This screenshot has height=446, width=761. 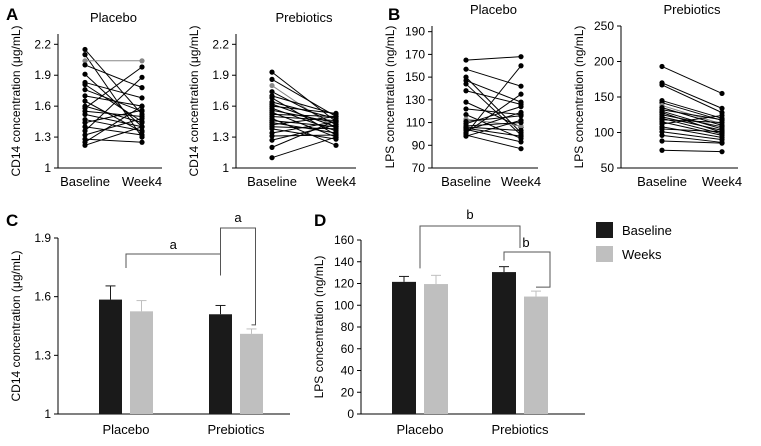 I want to click on chart-b1-y-tick-label: 190, so click(x=415, y=32).